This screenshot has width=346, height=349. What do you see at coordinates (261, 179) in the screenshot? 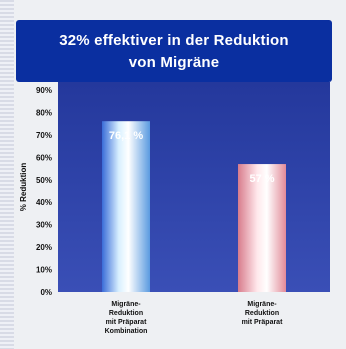
I see `bar-data-label-2: 57 %` at bounding box center [261, 179].